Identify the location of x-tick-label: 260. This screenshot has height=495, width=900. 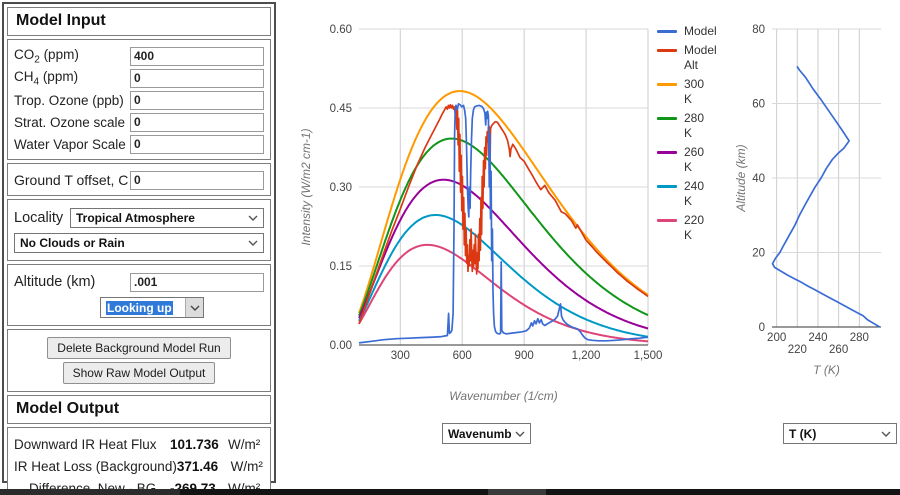
(838, 350).